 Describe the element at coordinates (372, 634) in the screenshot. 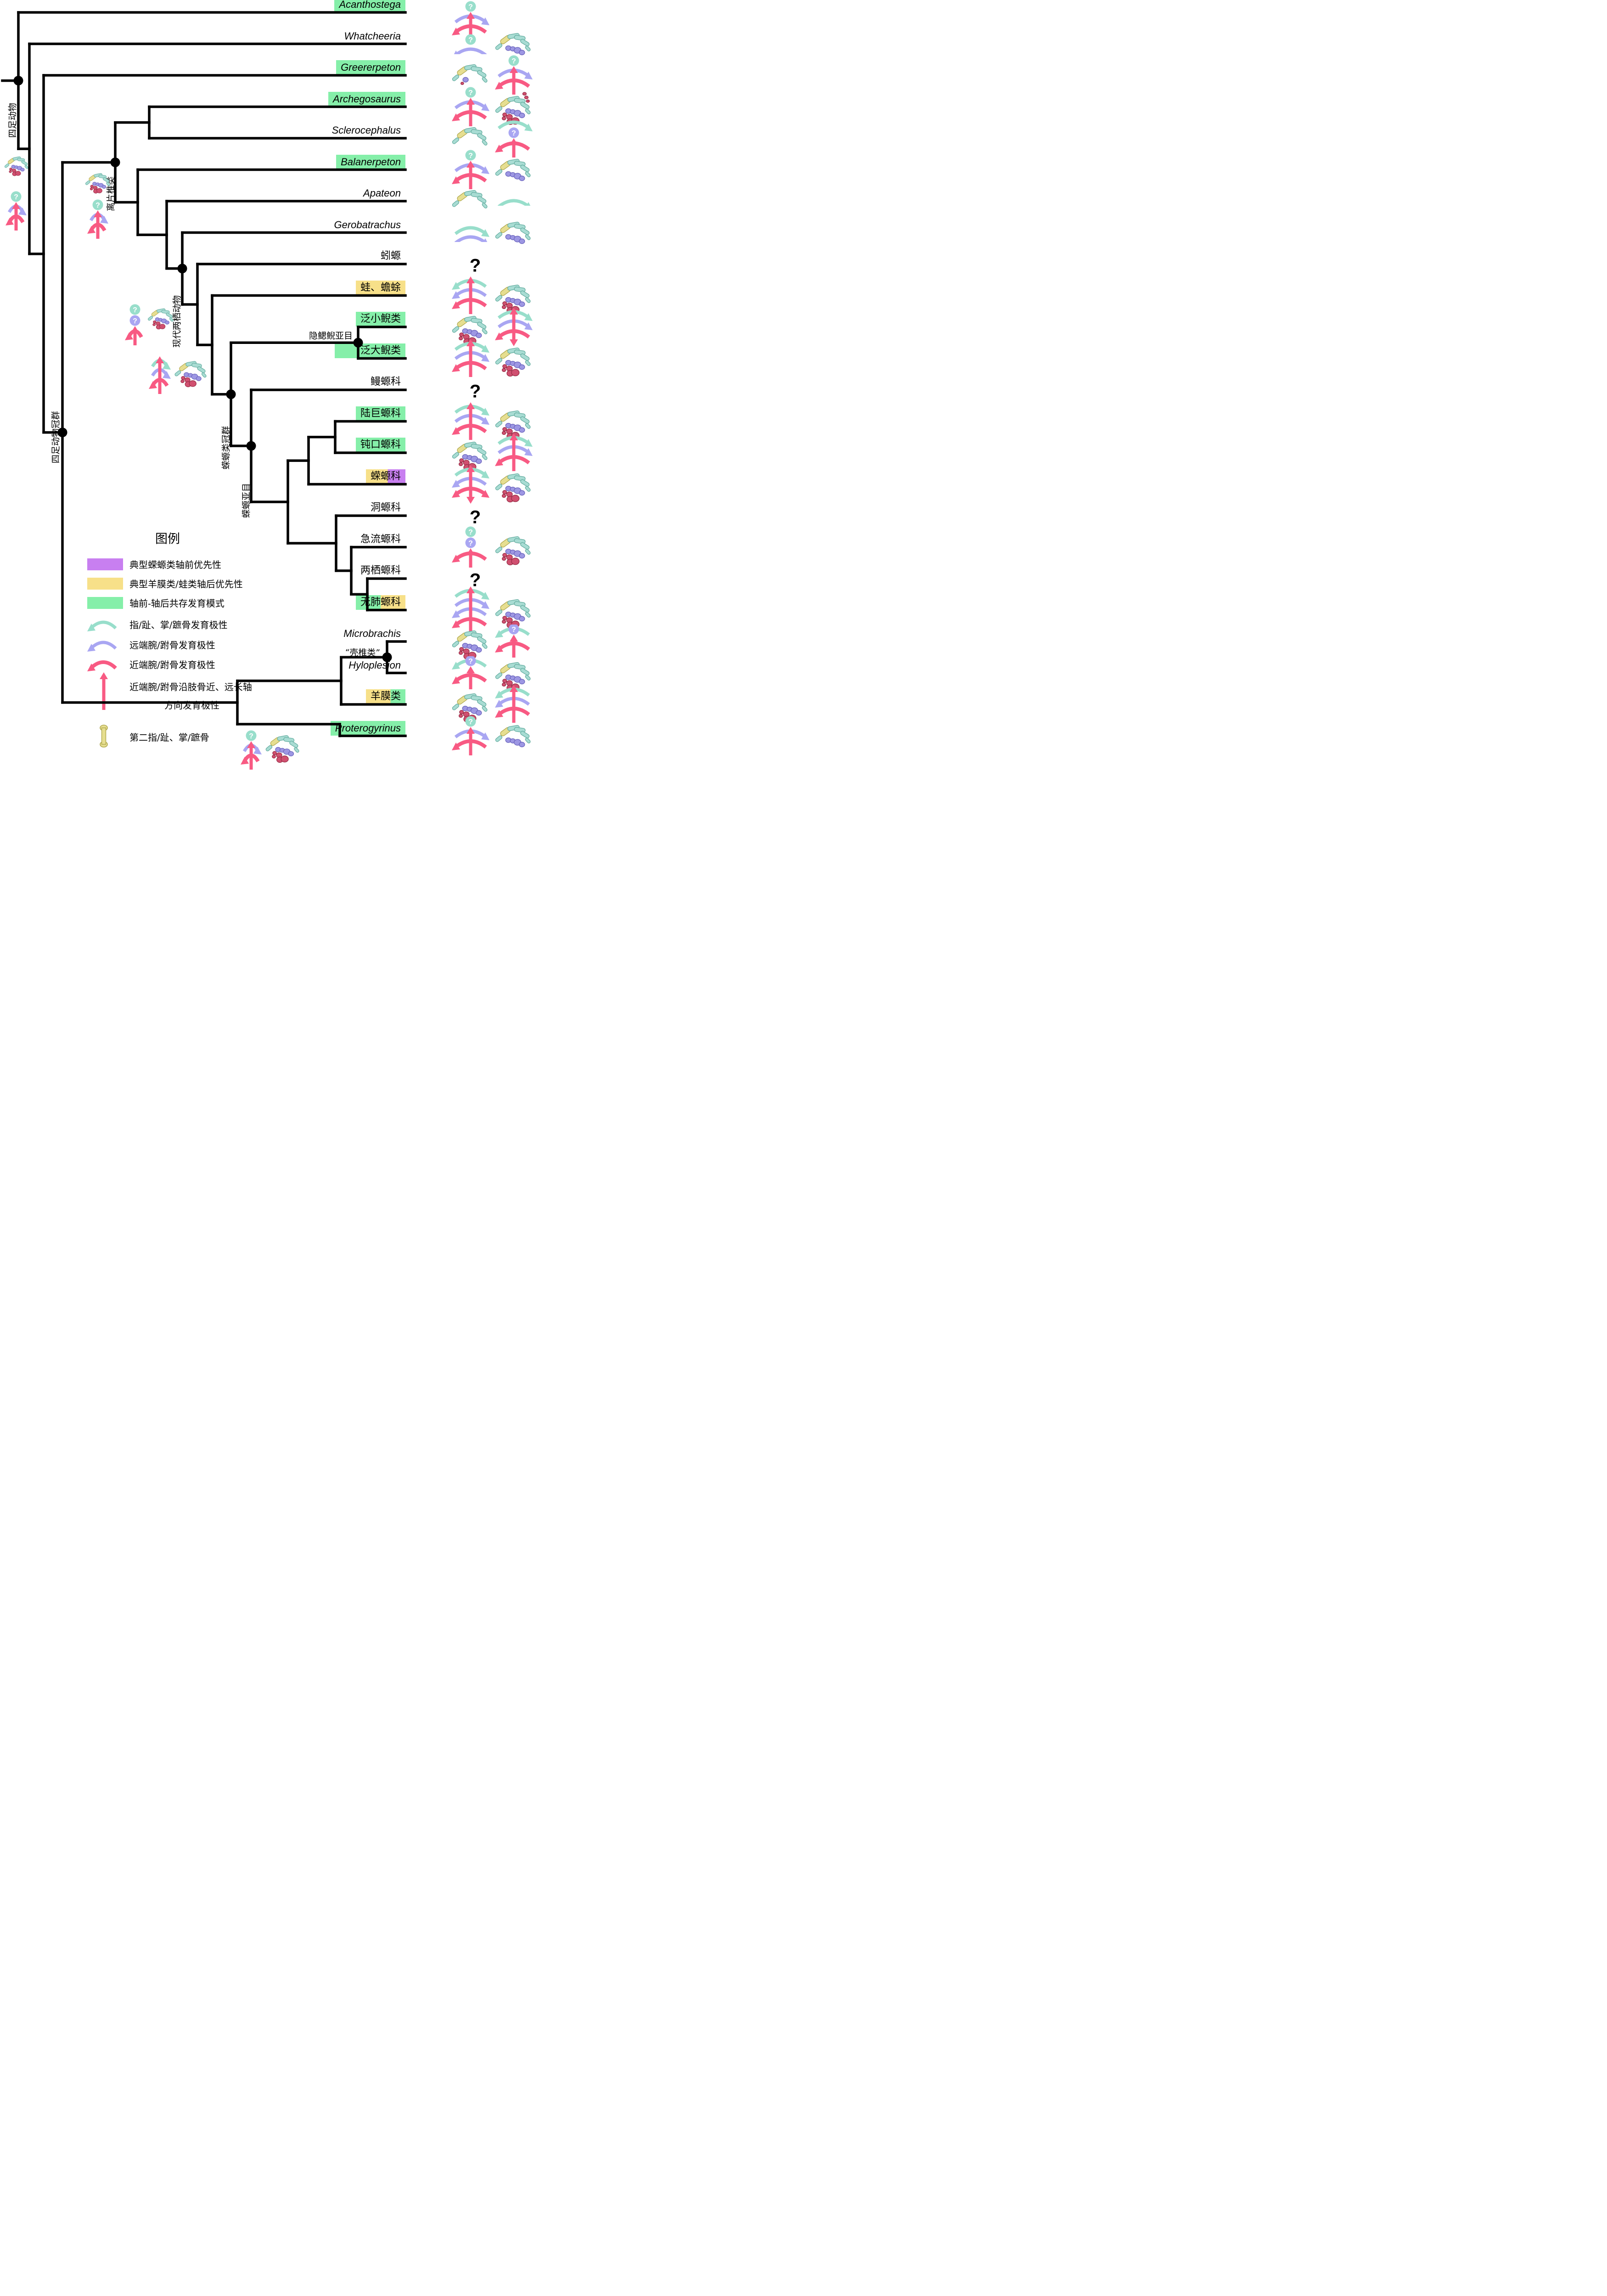

I see `tip-label-20: Microbrachis` at that location.